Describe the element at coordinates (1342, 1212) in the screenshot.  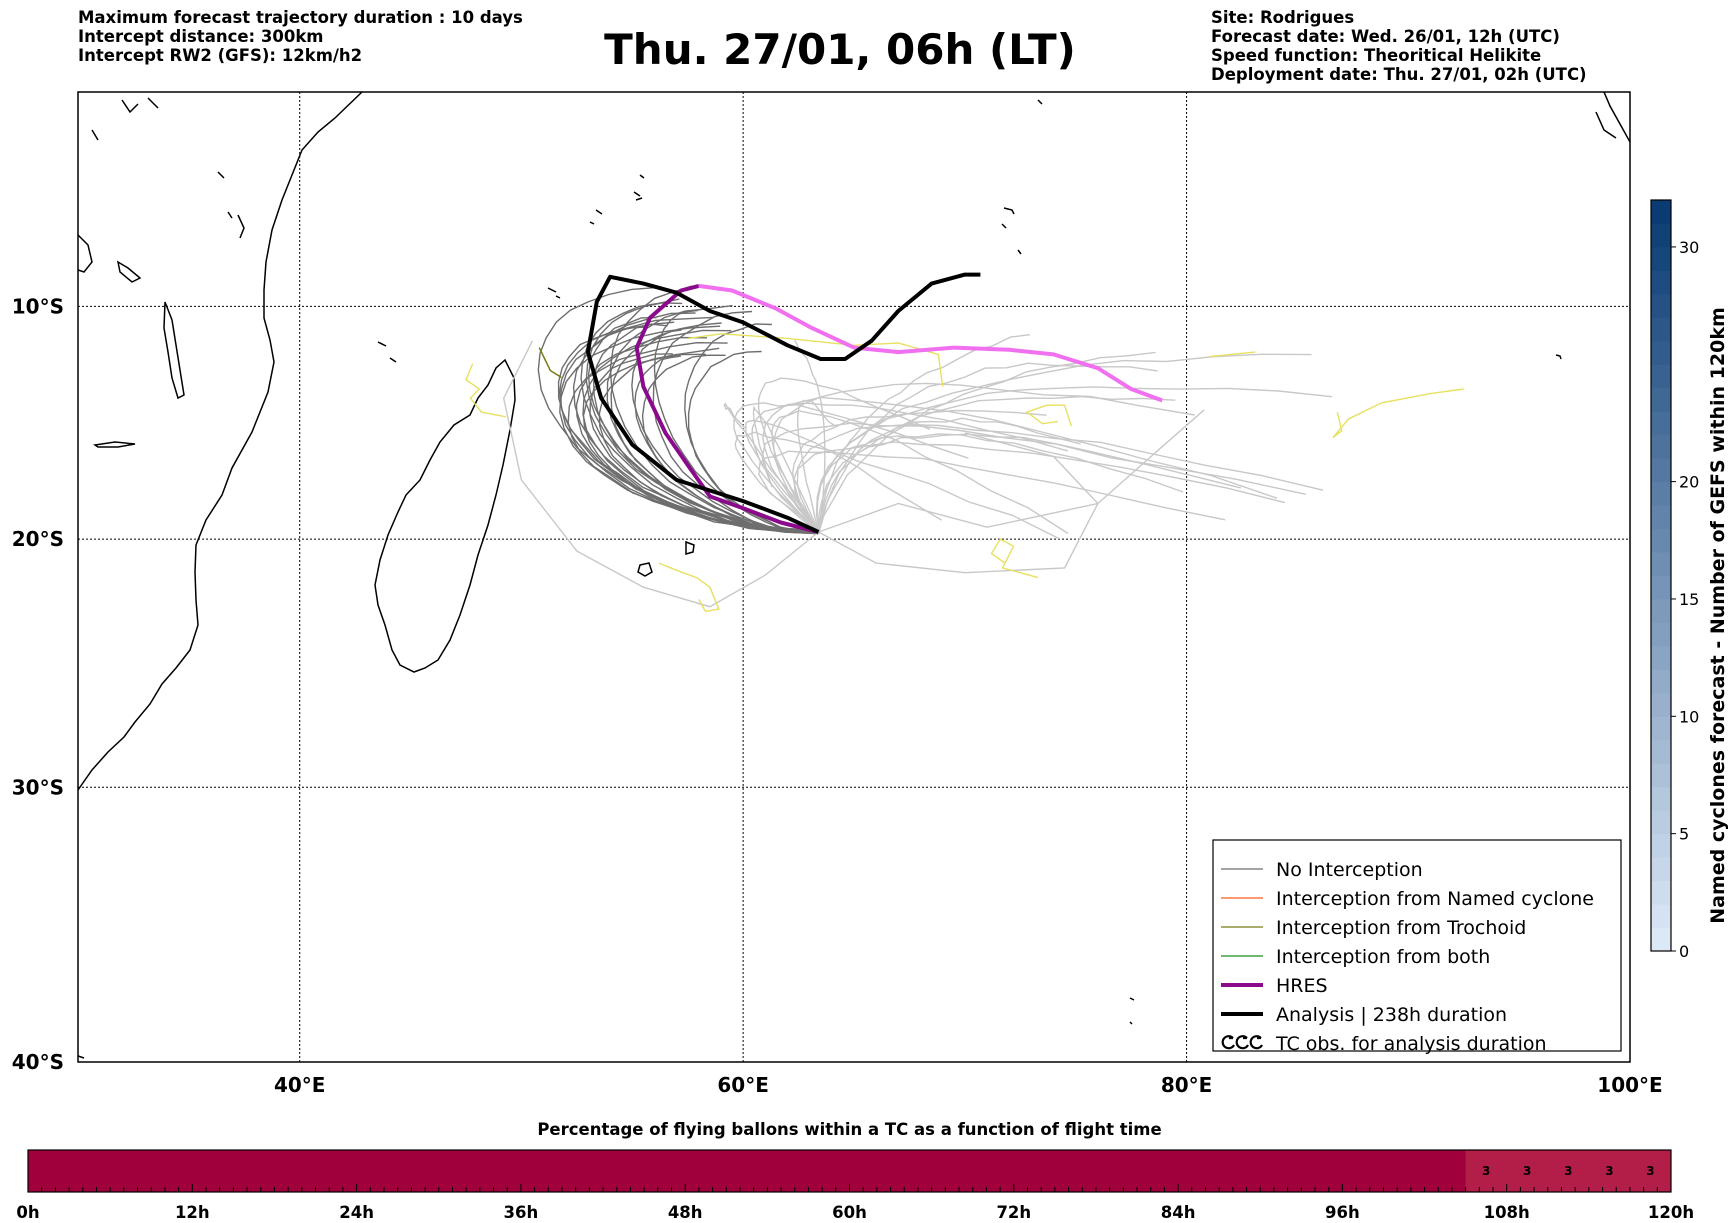
I see `flight-bar-tick-label: 96h` at that location.